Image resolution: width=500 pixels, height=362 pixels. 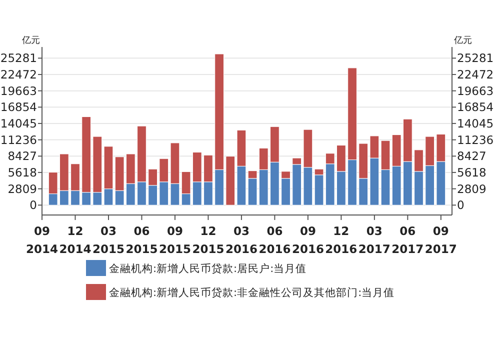 What do you see at coordinates (341, 240) in the screenshot?
I see `x-tick-label: 12 2016` at bounding box center [341, 240].